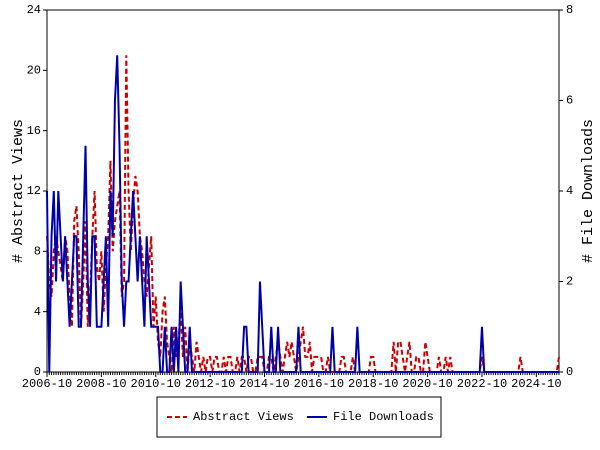 The image size is (600, 450). Describe the element at coordinates (319, 384) in the screenshot. I see `x-tick-label: 2016-10` at that location.